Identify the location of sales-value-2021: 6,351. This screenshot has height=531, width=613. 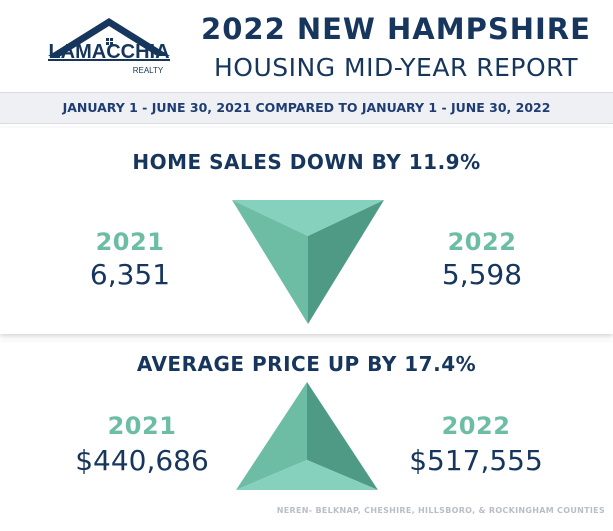
(130, 274).